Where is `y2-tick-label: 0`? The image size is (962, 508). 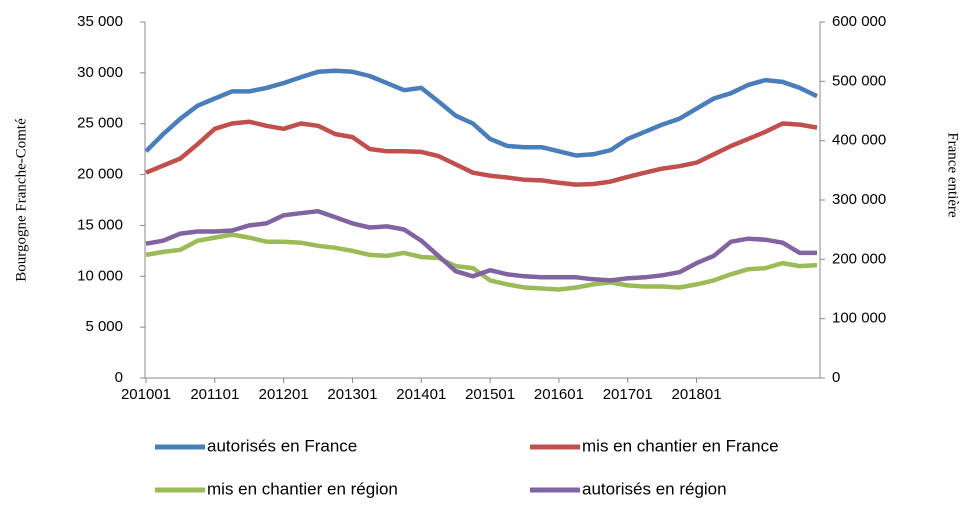
y2-tick-label: 0 is located at coordinates (836, 377).